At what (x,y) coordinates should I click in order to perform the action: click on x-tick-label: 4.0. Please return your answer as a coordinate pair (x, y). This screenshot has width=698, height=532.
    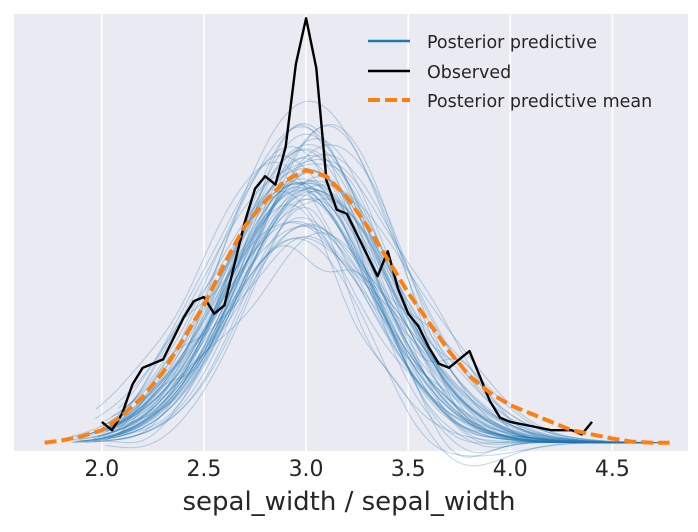
    Looking at the image, I should click on (510, 469).